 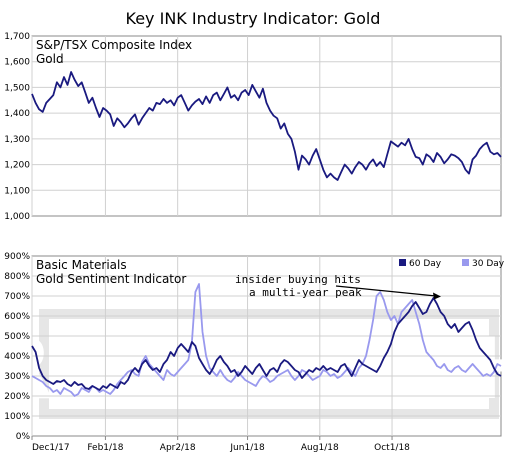 What do you see at coordinates (452, 264) in the screenshot?
I see `legend: 60 Day 30 Day` at bounding box center [452, 264].